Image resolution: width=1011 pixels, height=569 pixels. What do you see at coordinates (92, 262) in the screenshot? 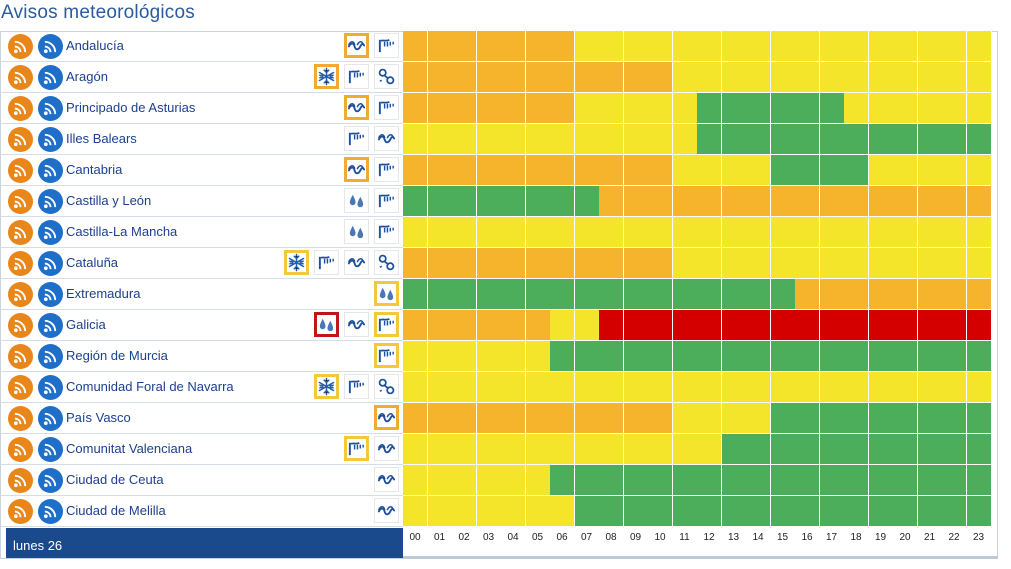
I see `region-name-link: Cataluña` at bounding box center [92, 262].